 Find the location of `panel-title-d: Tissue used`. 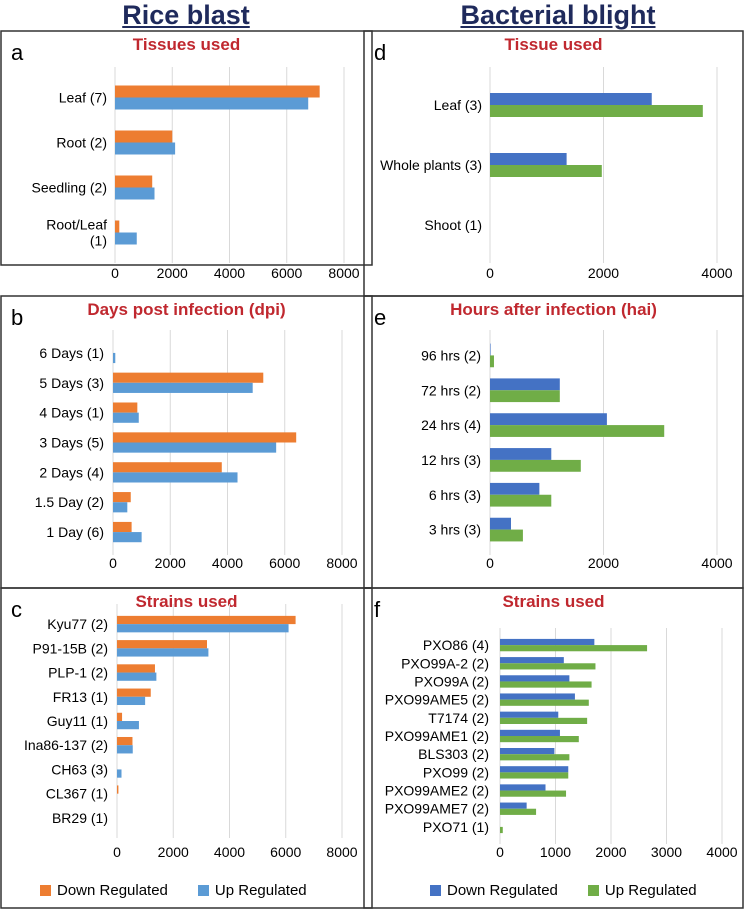

panel-title-d: Tissue used is located at coordinates (554, 44).